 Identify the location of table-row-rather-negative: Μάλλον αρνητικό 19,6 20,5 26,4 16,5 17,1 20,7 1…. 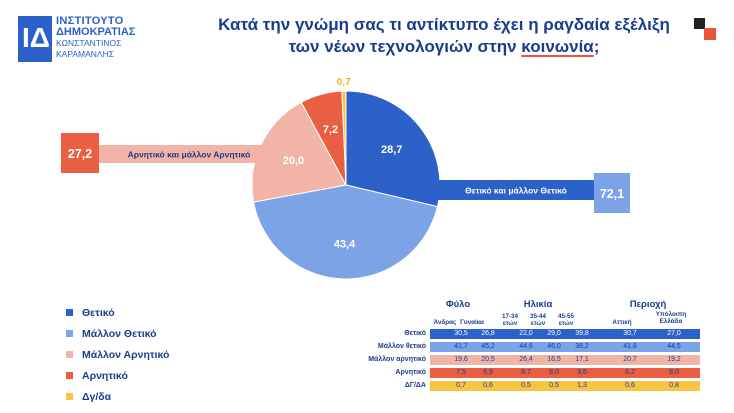
(507, 360).